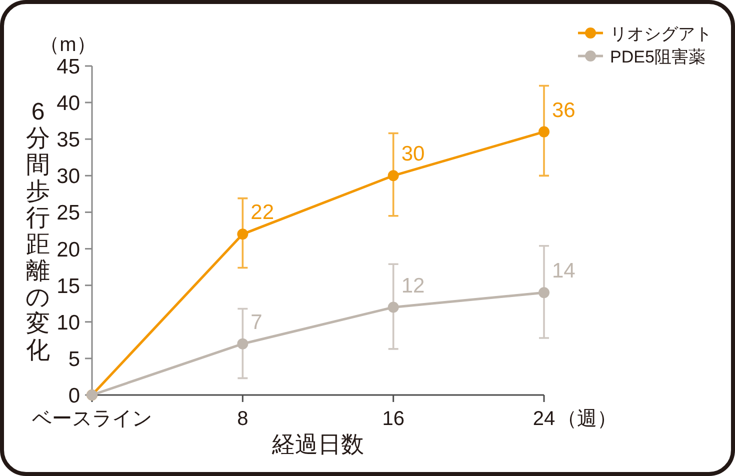 Image resolution: width=735 pixels, height=476 pixels. Describe the element at coordinates (564, 271) in the screenshot. I see `data-label: 14` at that location.